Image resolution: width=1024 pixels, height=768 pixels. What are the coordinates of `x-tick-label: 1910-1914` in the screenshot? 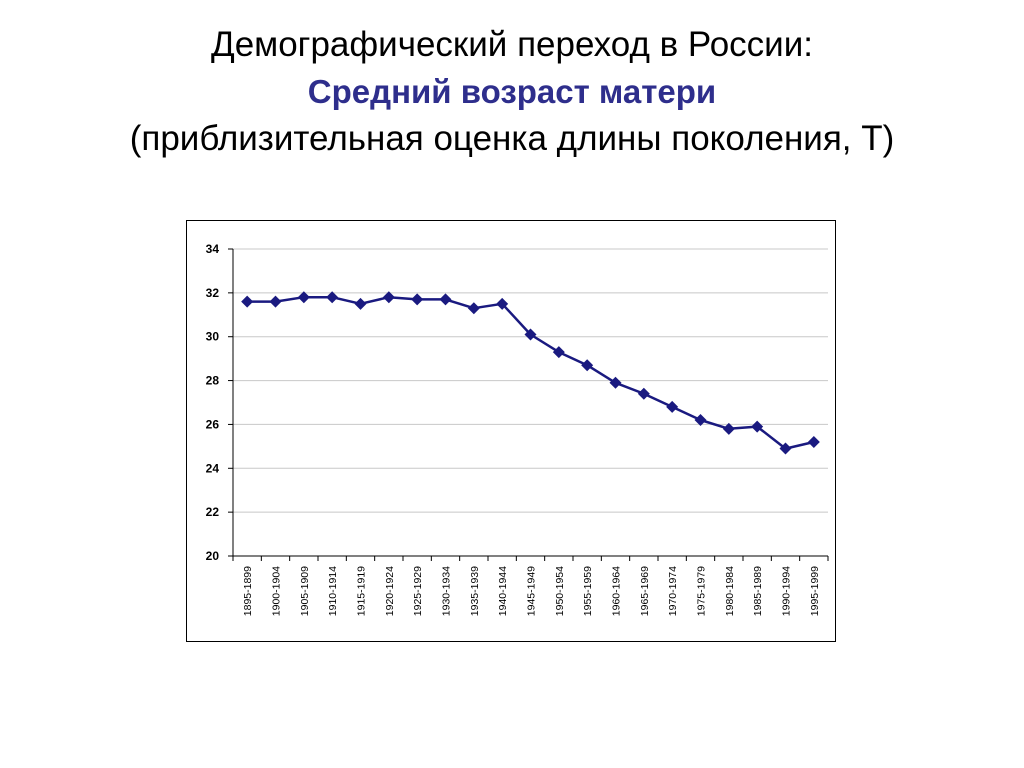 It's located at (333, 591).